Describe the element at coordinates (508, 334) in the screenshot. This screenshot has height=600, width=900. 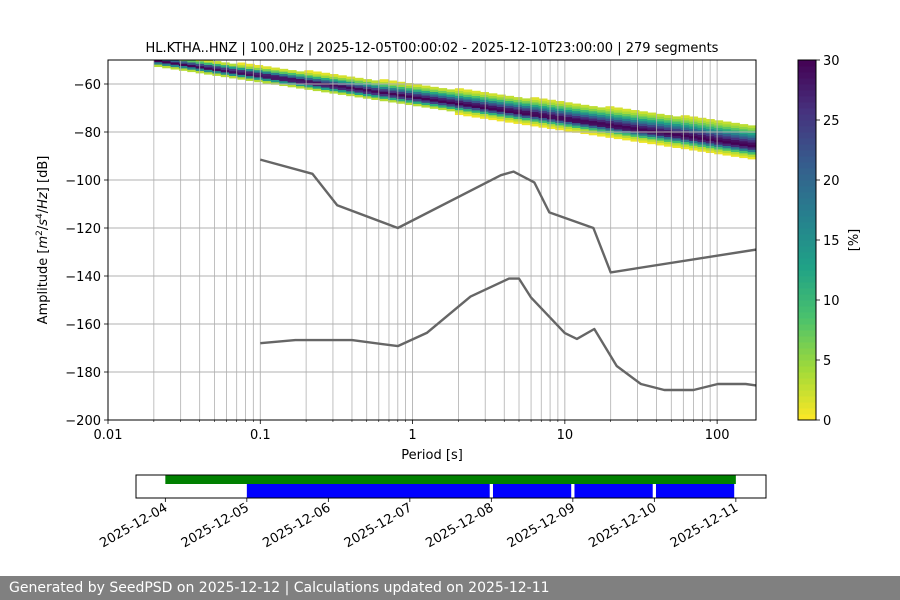
I see `series-line-nlnm` at that location.